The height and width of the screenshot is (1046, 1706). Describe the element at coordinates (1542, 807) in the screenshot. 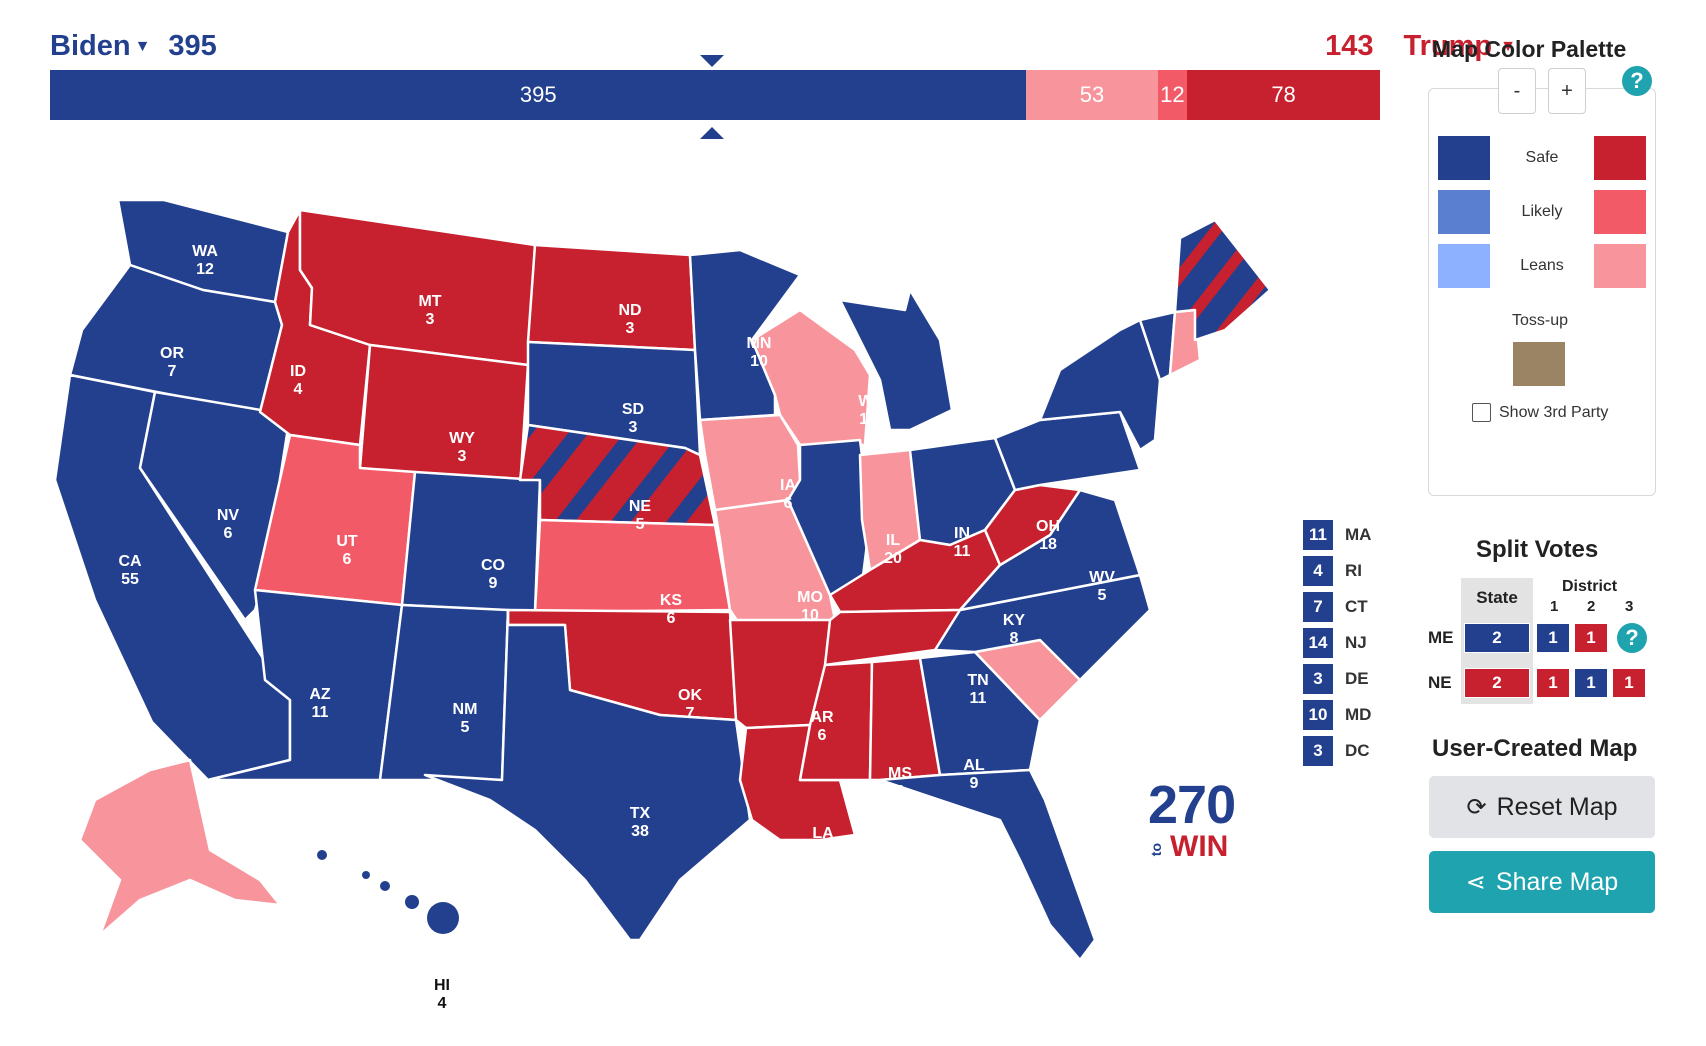

I see `reset-map-button: ⟳ Reset Map` at that location.